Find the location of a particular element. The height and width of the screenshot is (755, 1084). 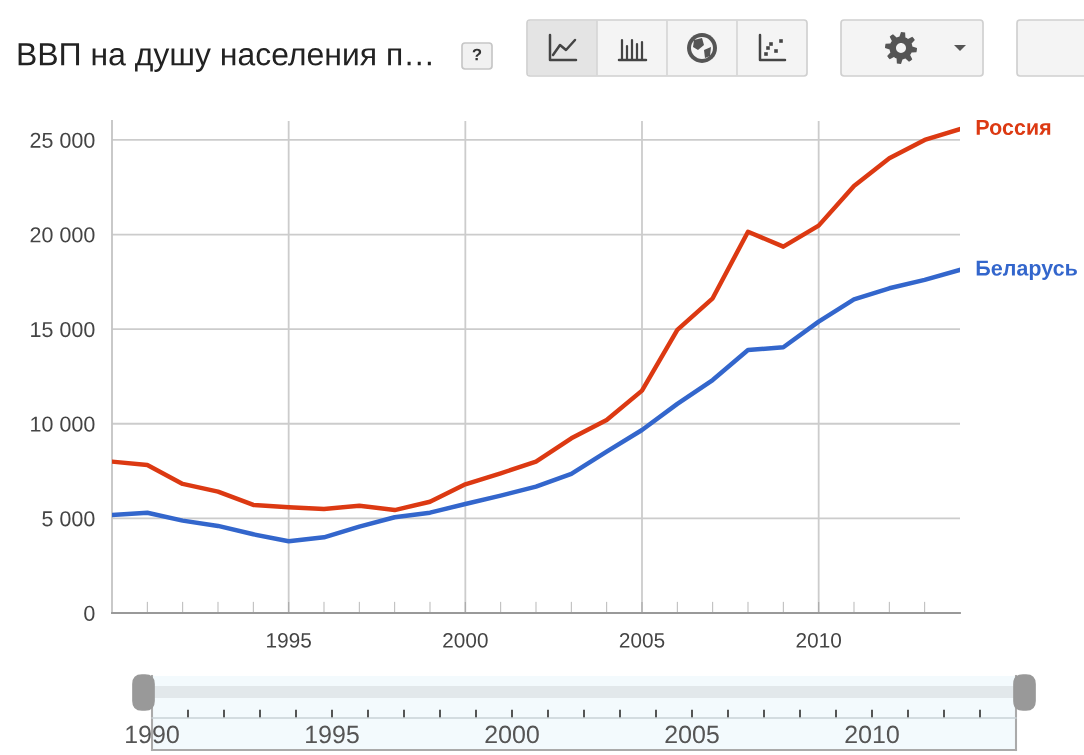

x-tick-label: 2005 is located at coordinates (642, 640).